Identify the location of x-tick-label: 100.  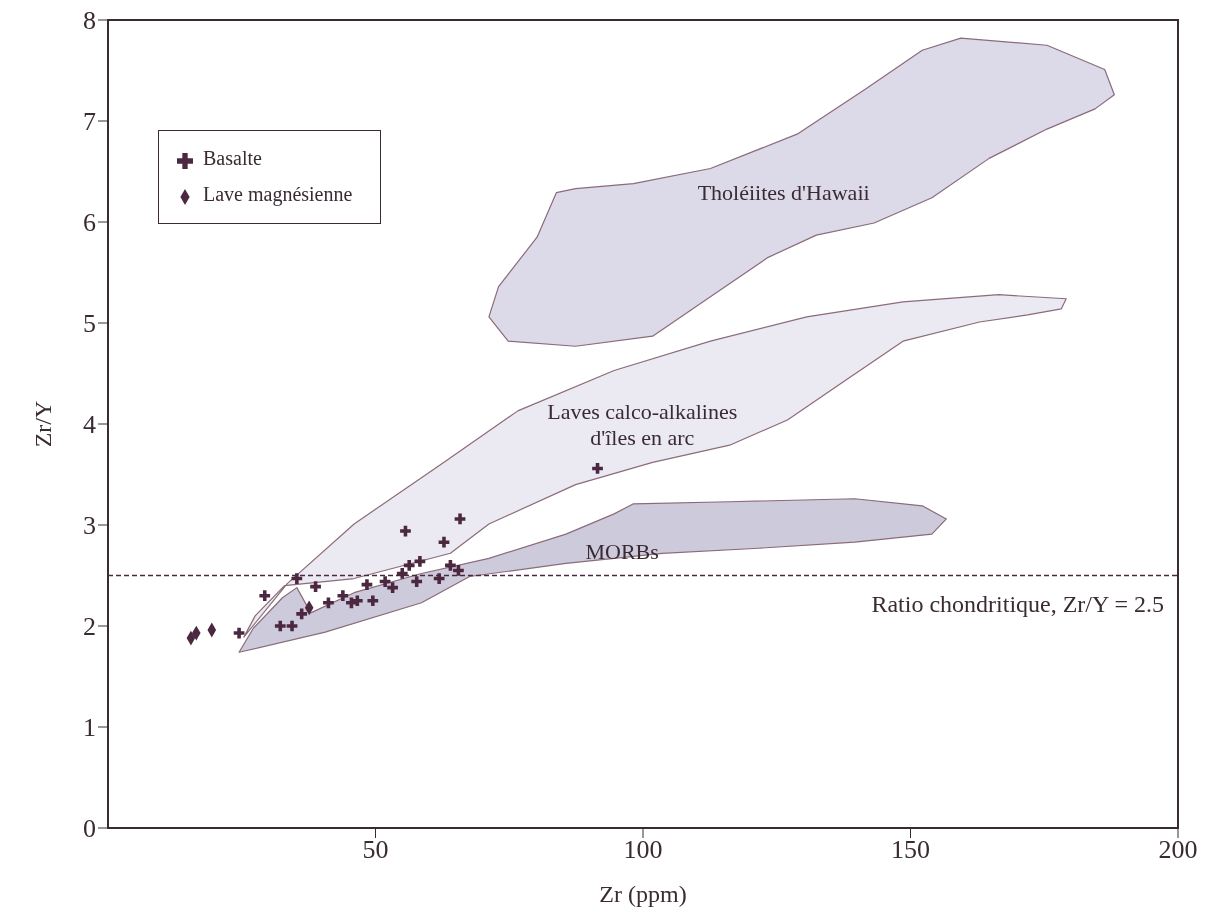
(643, 850).